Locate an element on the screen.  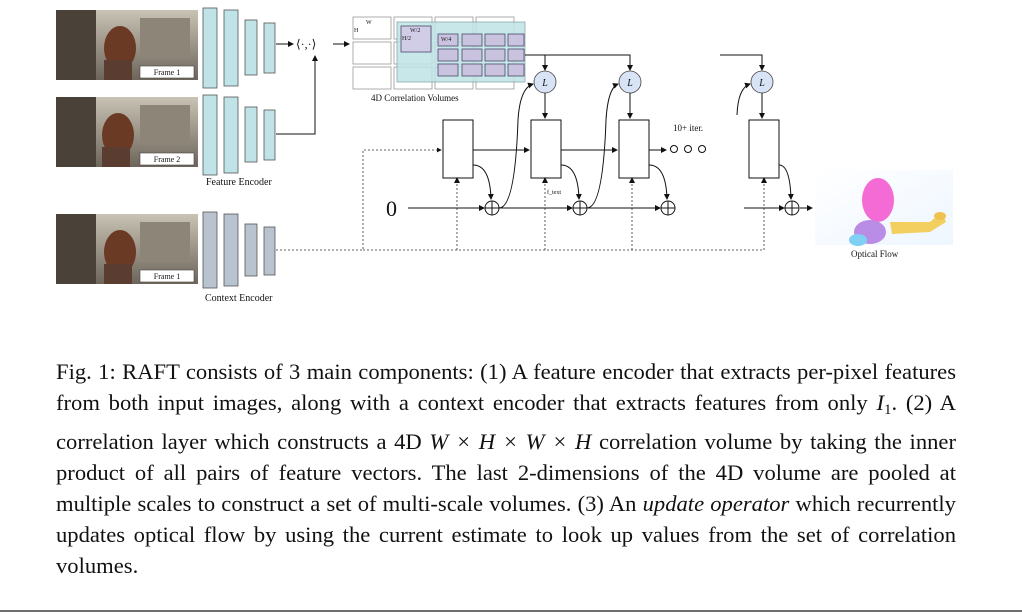
caption-line-6-post: which is located at coordinates (820, 503).